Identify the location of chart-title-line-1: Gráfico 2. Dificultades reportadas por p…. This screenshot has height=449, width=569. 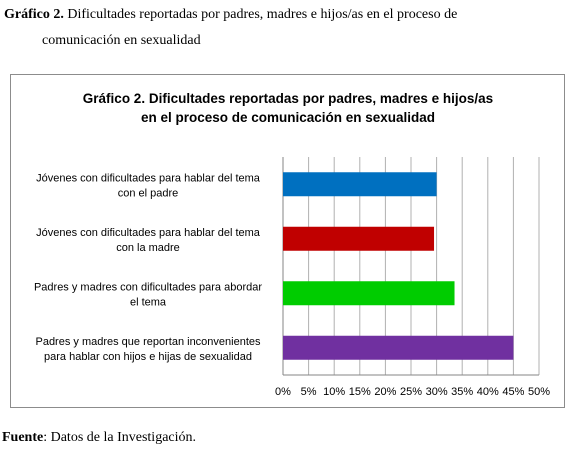
(288, 98).